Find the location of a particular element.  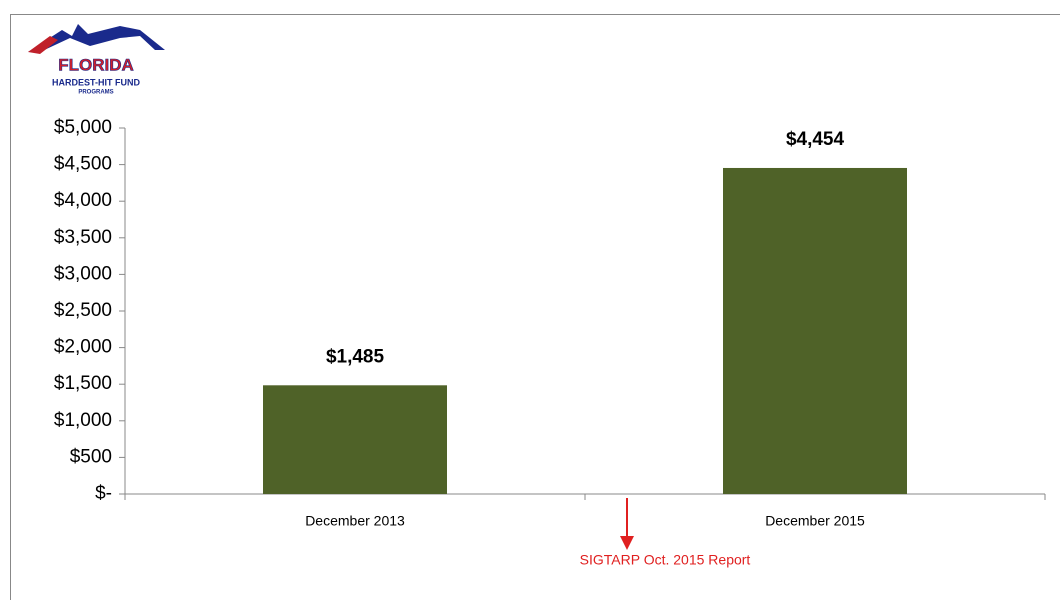

x-tick-label: December 2015 is located at coordinates (815, 521).